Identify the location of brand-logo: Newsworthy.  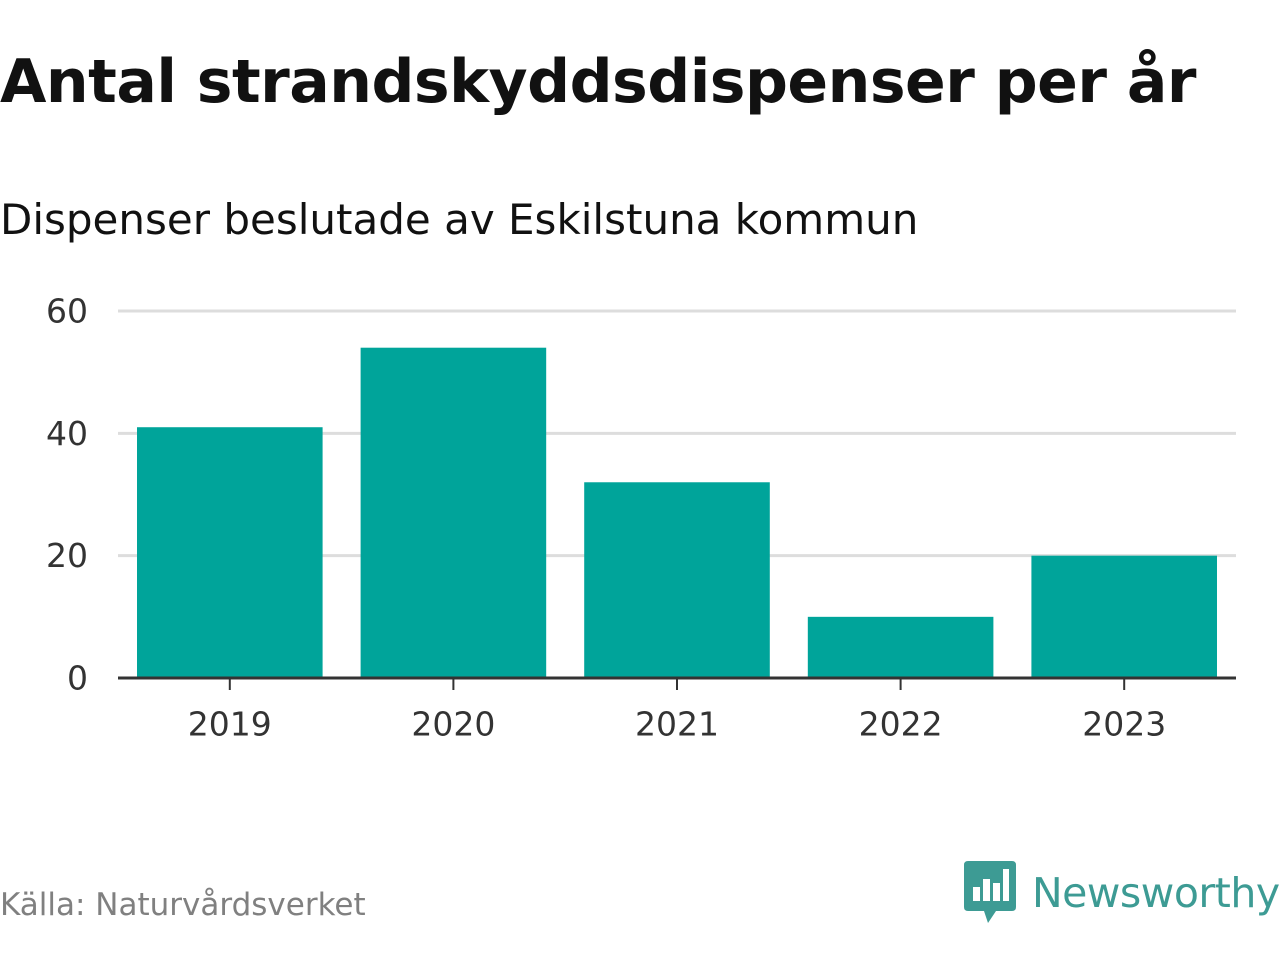
(1122, 893).